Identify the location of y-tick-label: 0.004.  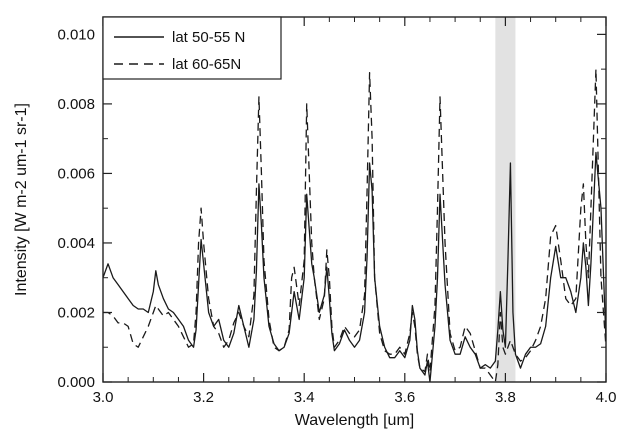
(76, 243).